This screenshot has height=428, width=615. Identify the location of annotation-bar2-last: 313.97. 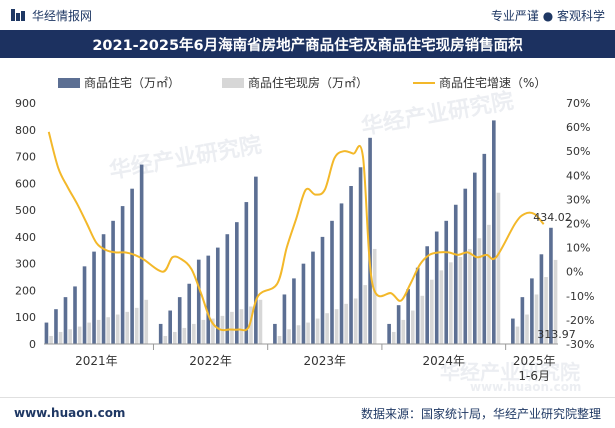
(556, 334).